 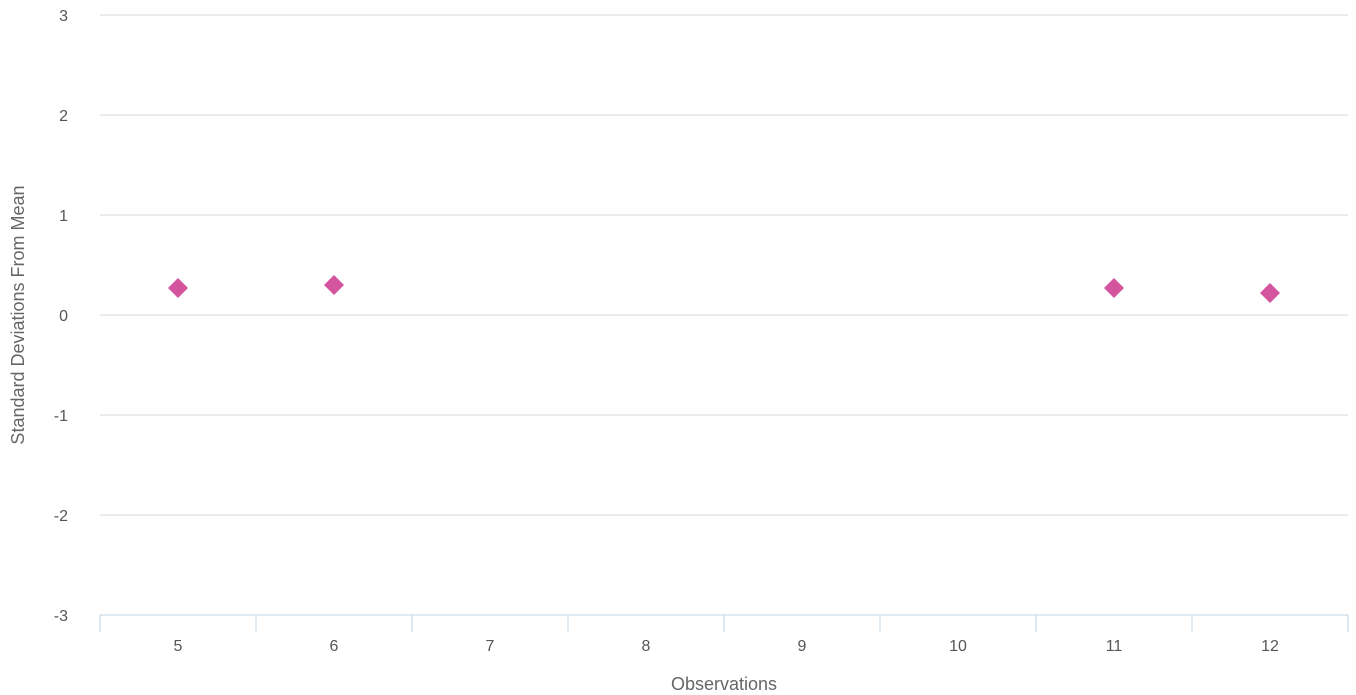 I want to click on y-axis-ticks: 3 2 1 0 -1 -2 -3, so click(x=61, y=316).